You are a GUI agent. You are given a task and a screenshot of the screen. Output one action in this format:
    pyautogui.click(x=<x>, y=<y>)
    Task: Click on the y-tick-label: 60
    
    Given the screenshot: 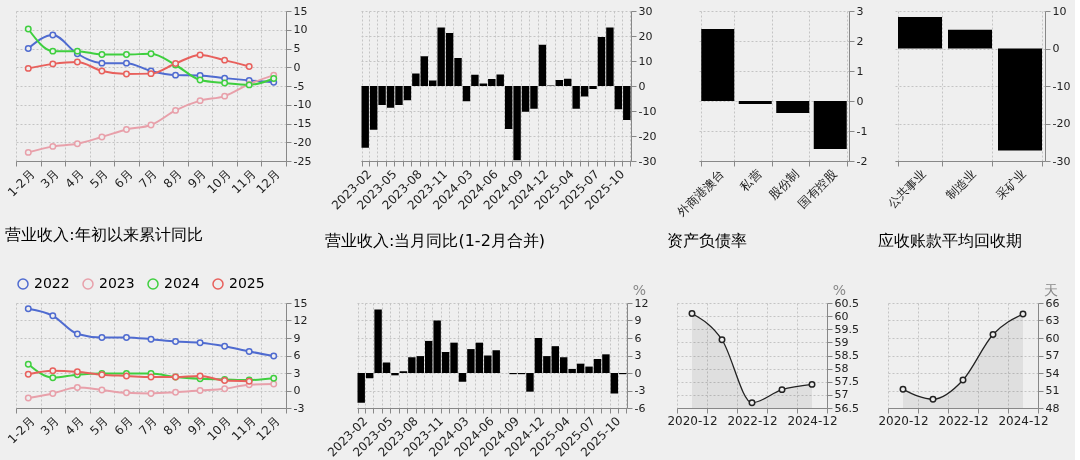 What is the action you would take?
    pyautogui.click(x=841, y=316)
    